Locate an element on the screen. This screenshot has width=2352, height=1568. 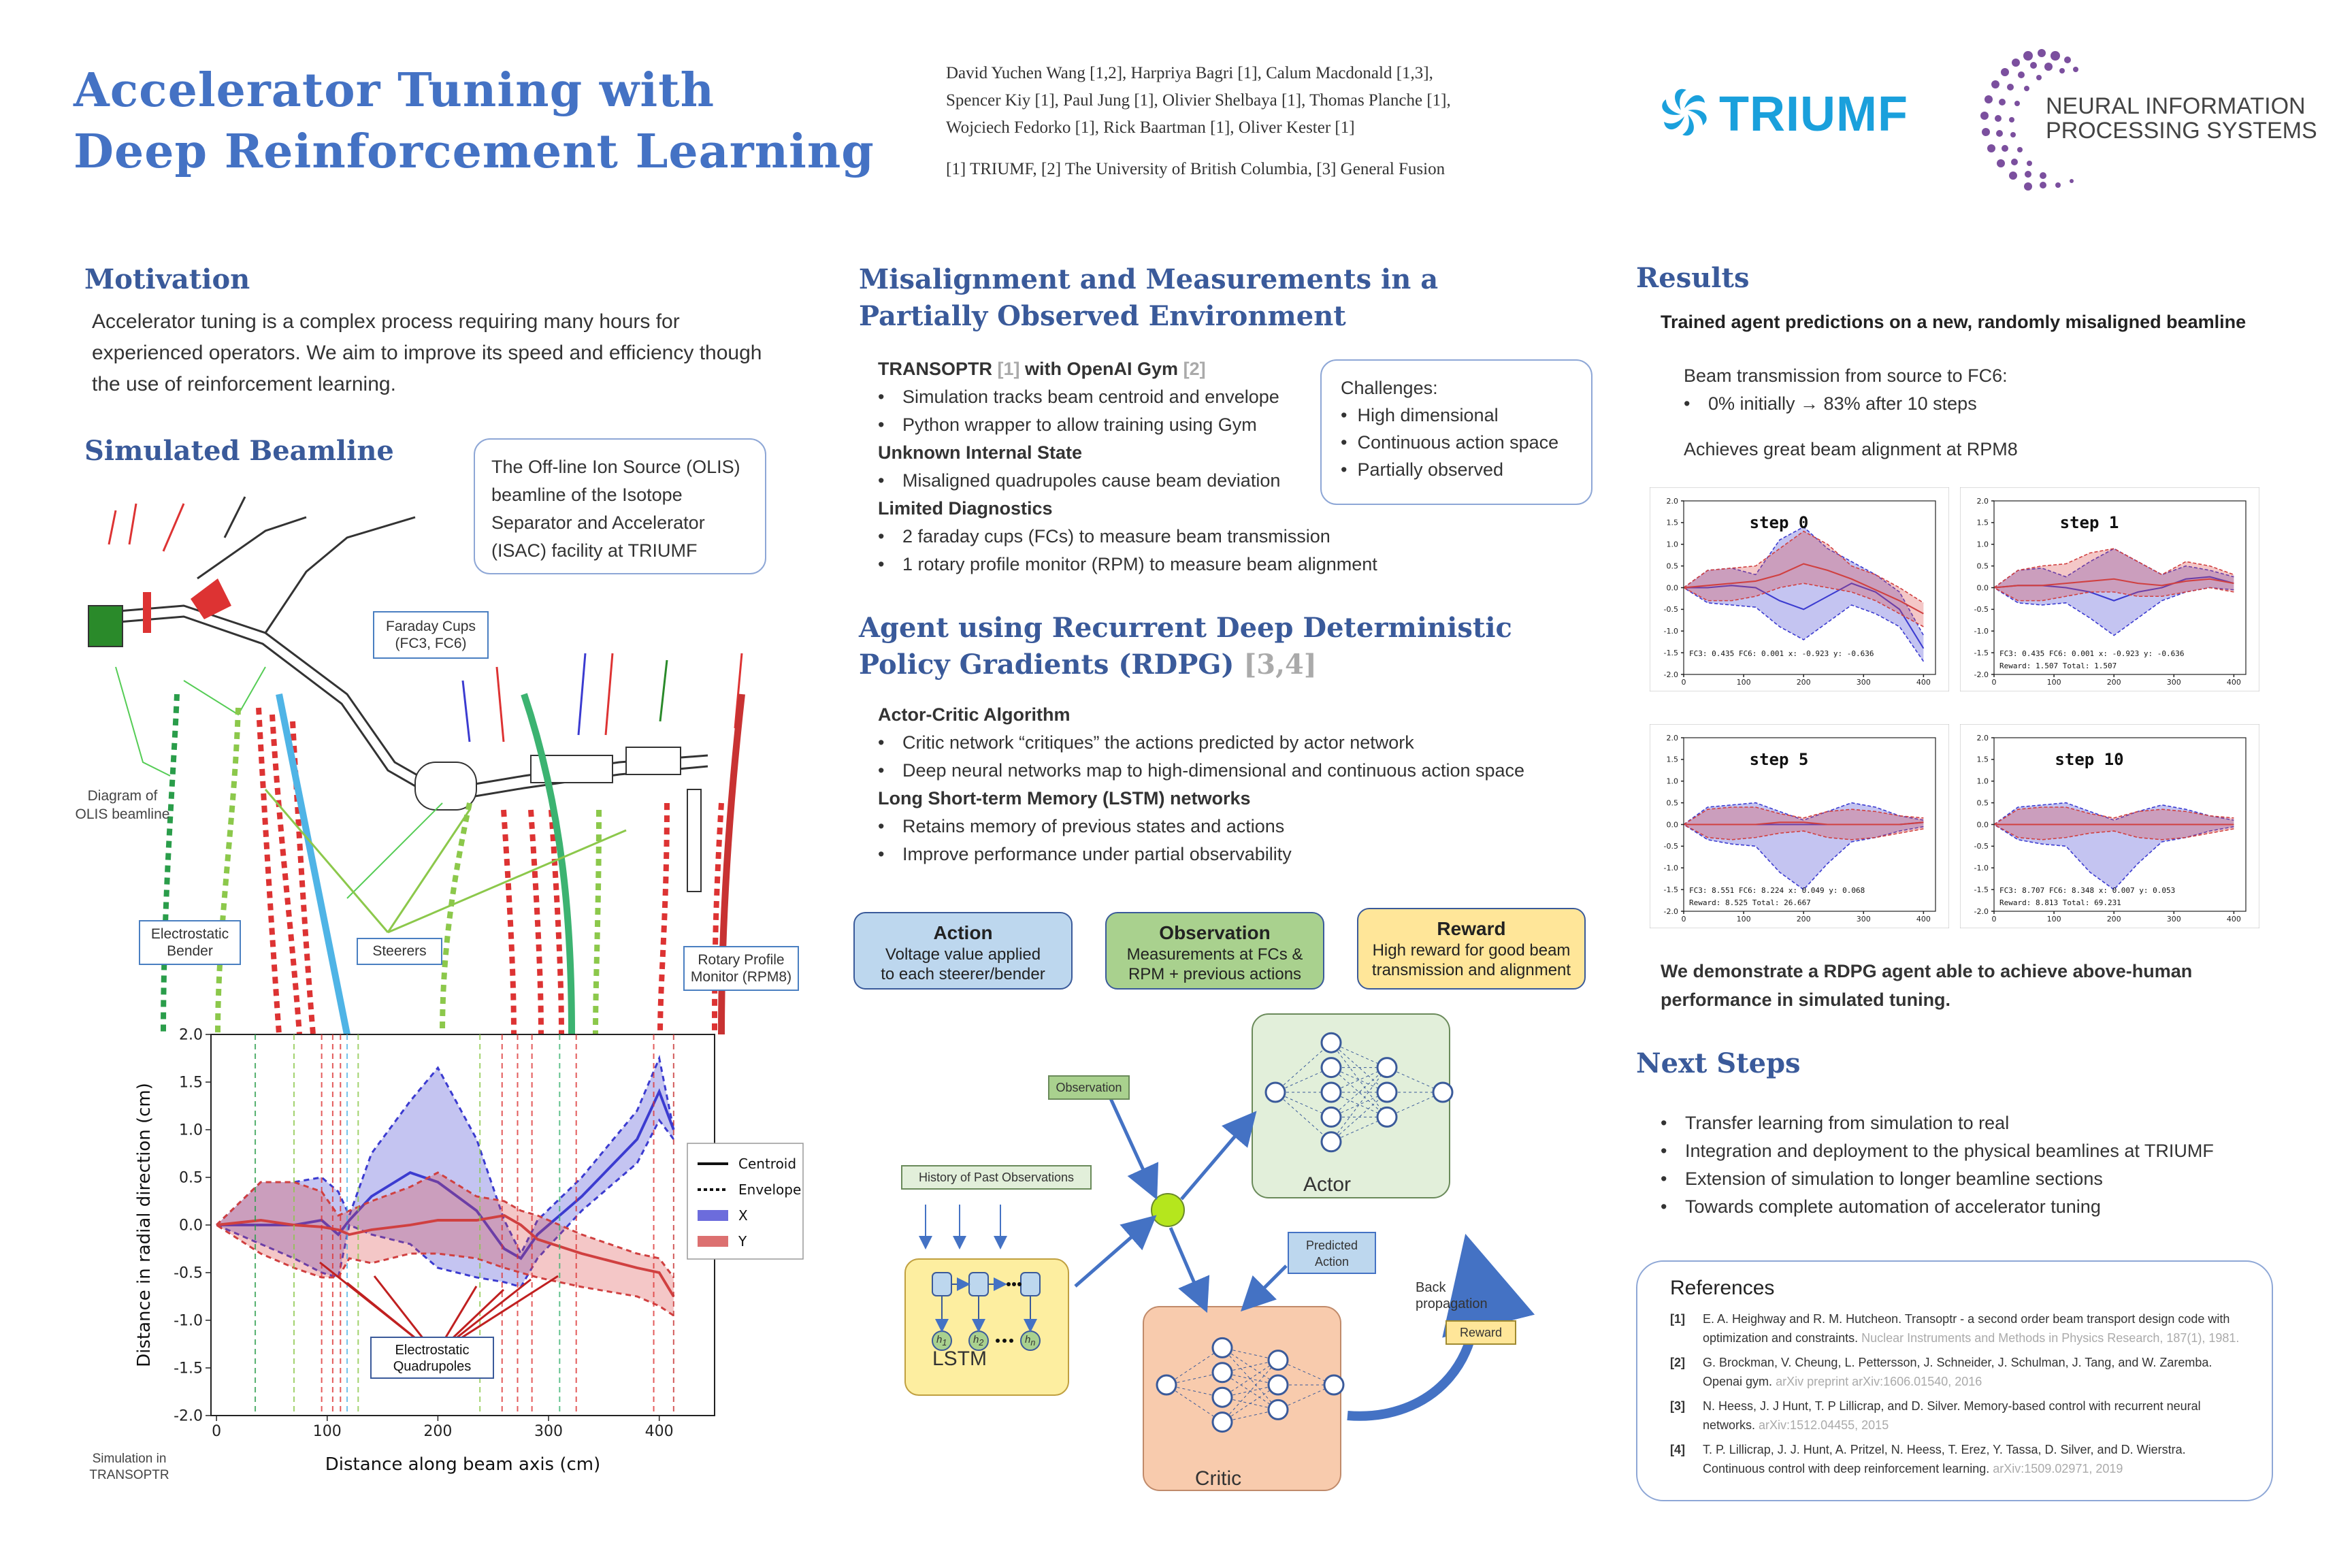
neurips-logo: NEURAL INFORMATION PROCESSING SYSTEMS is located at coordinates (2151, 121).